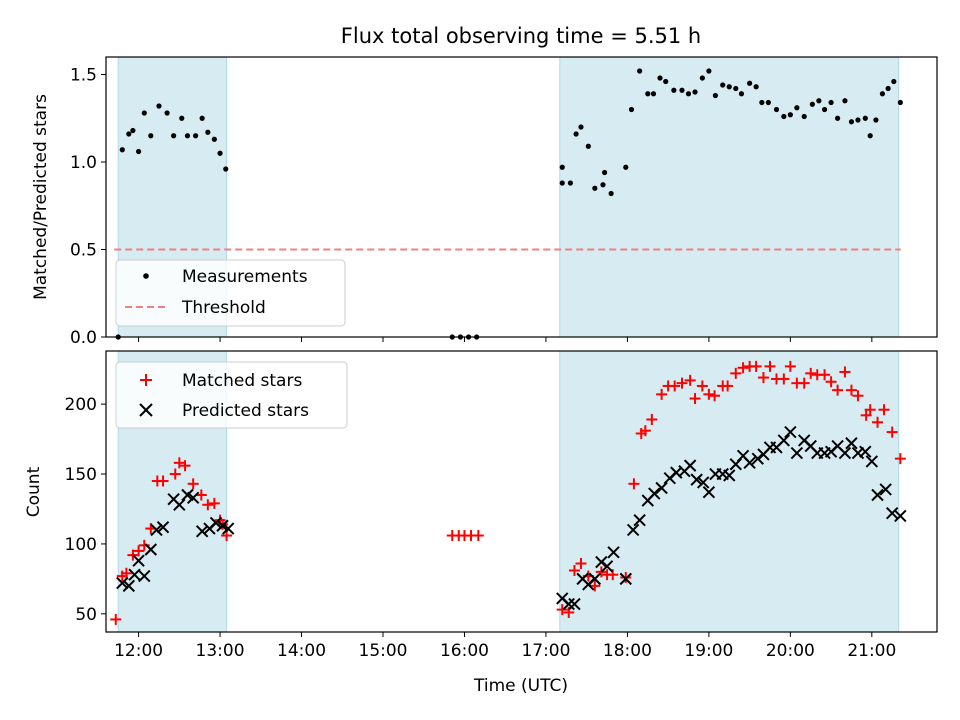 Image resolution: width=960 pixels, height=720 pixels. What do you see at coordinates (230, 293) in the screenshot?
I see `legend: Measurements Threshold` at bounding box center [230, 293].